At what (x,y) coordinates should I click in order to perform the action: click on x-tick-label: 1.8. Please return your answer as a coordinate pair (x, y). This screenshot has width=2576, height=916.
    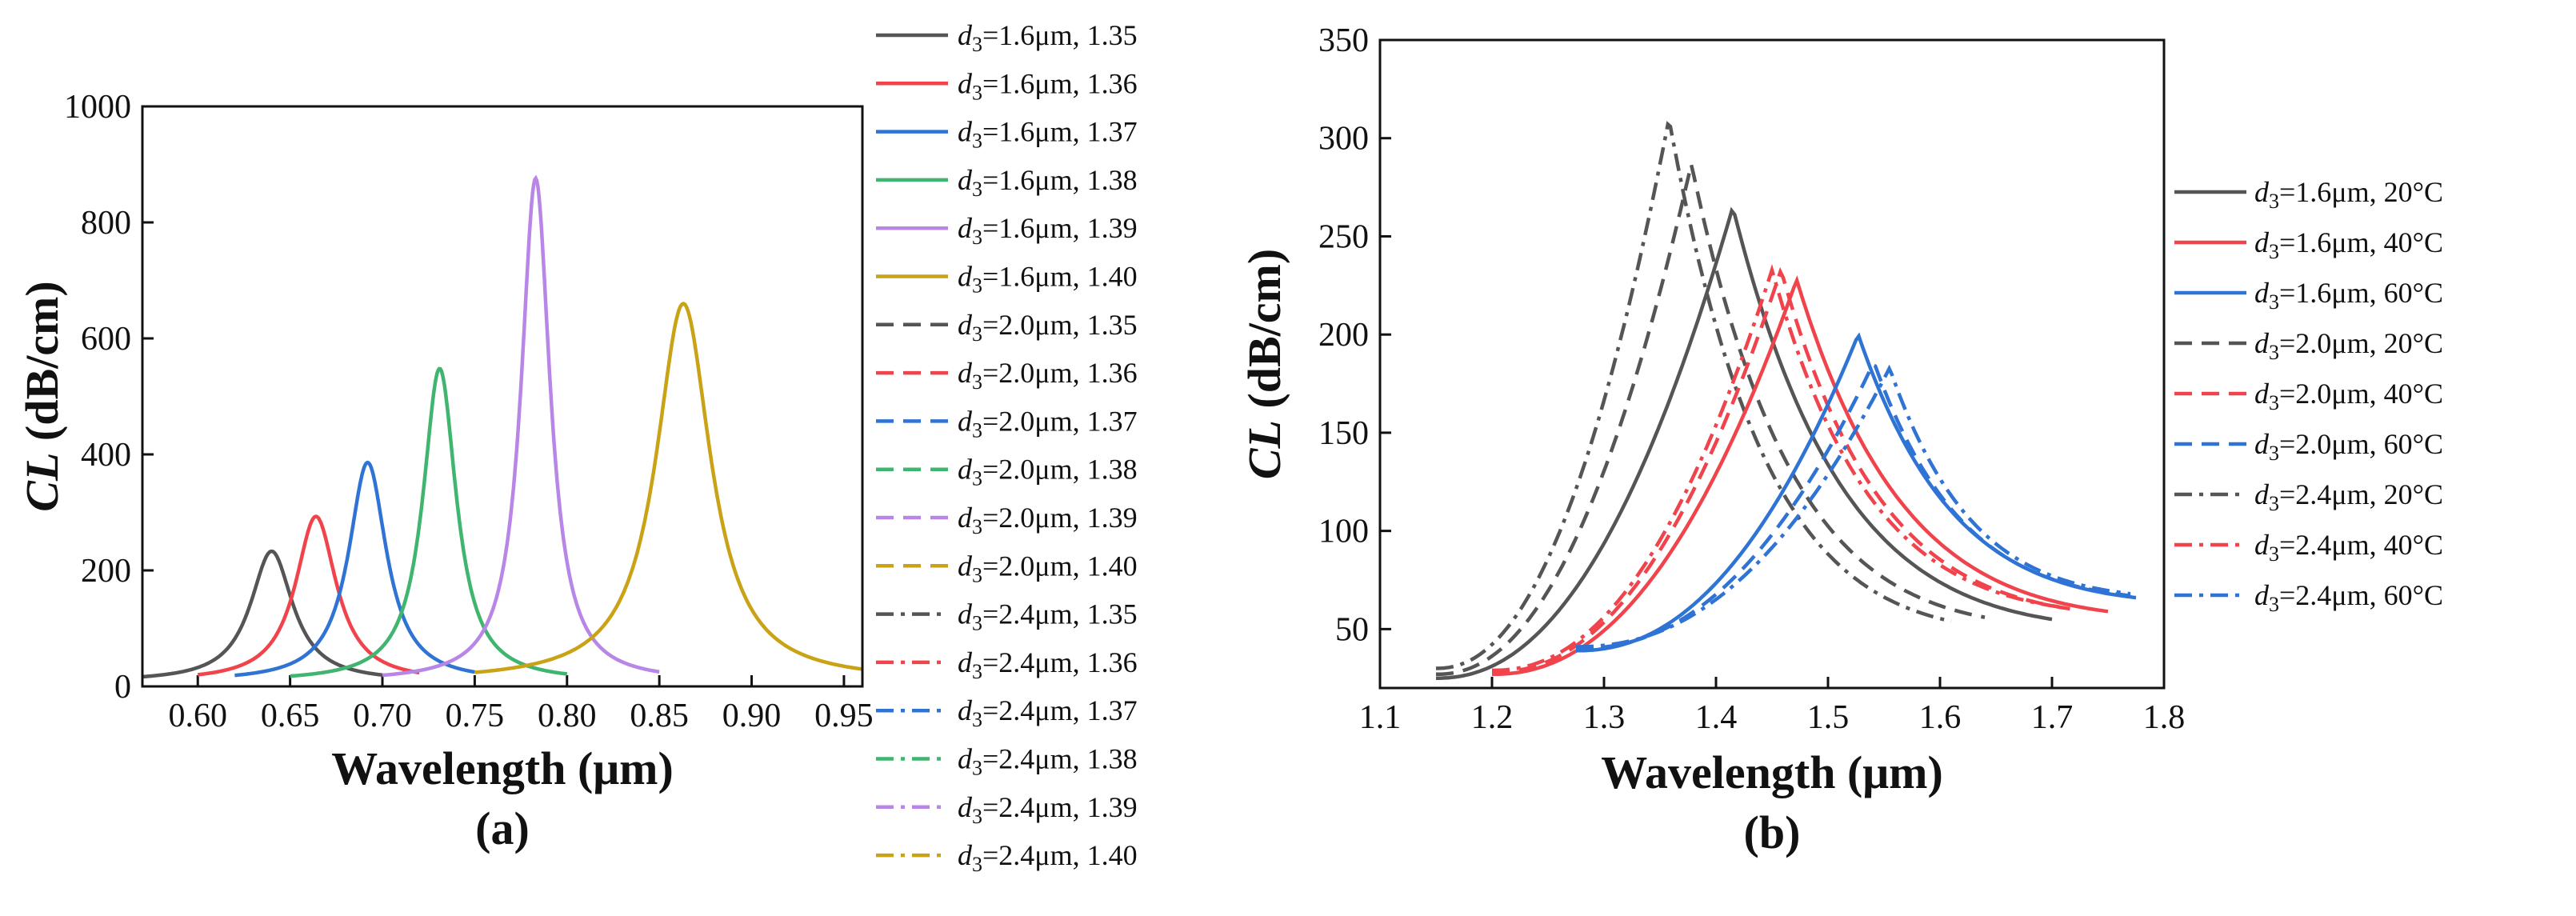
    Looking at the image, I should click on (2164, 717).